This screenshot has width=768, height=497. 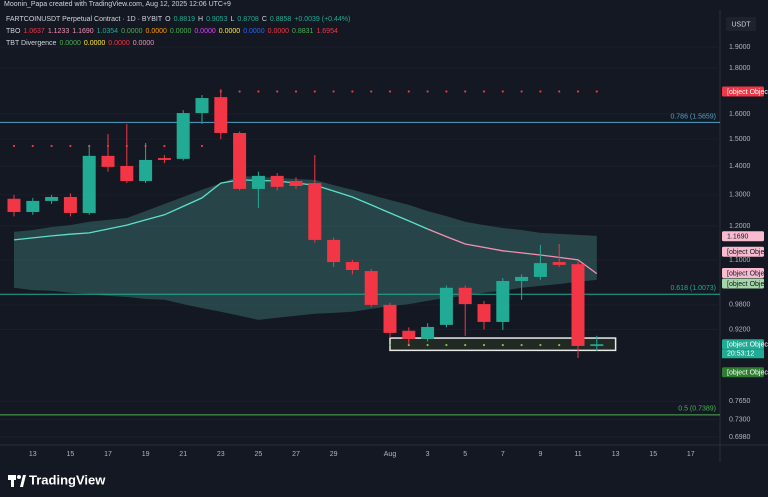 What do you see at coordinates (58, 31) in the screenshot?
I see `legend-item: 1.1233` at bounding box center [58, 31].